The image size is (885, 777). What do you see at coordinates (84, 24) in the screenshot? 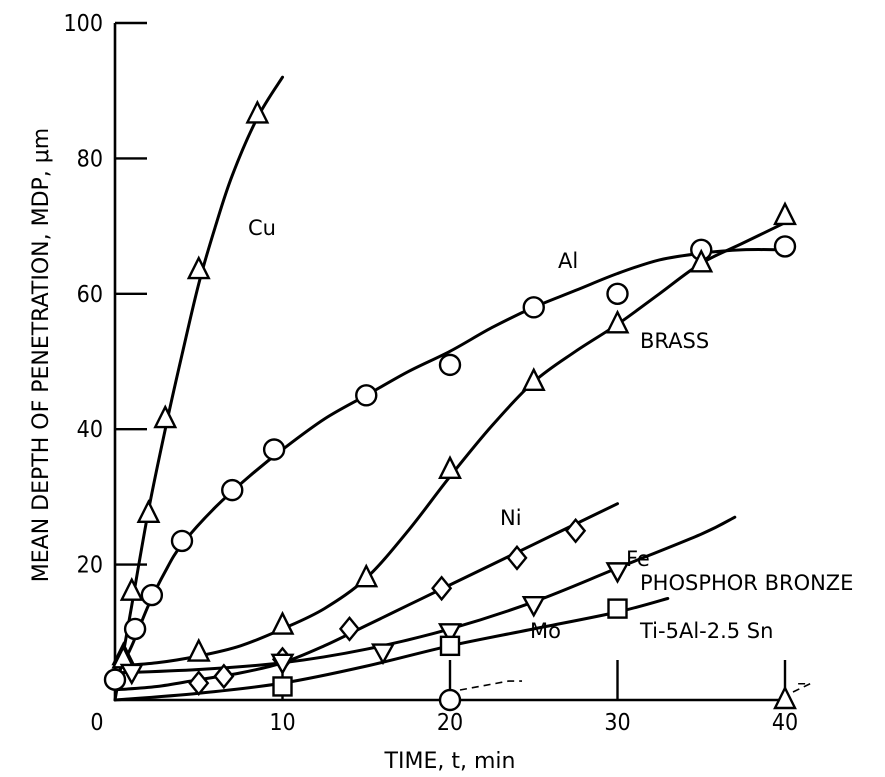
I see `y-tick-label: 100` at bounding box center [84, 24].